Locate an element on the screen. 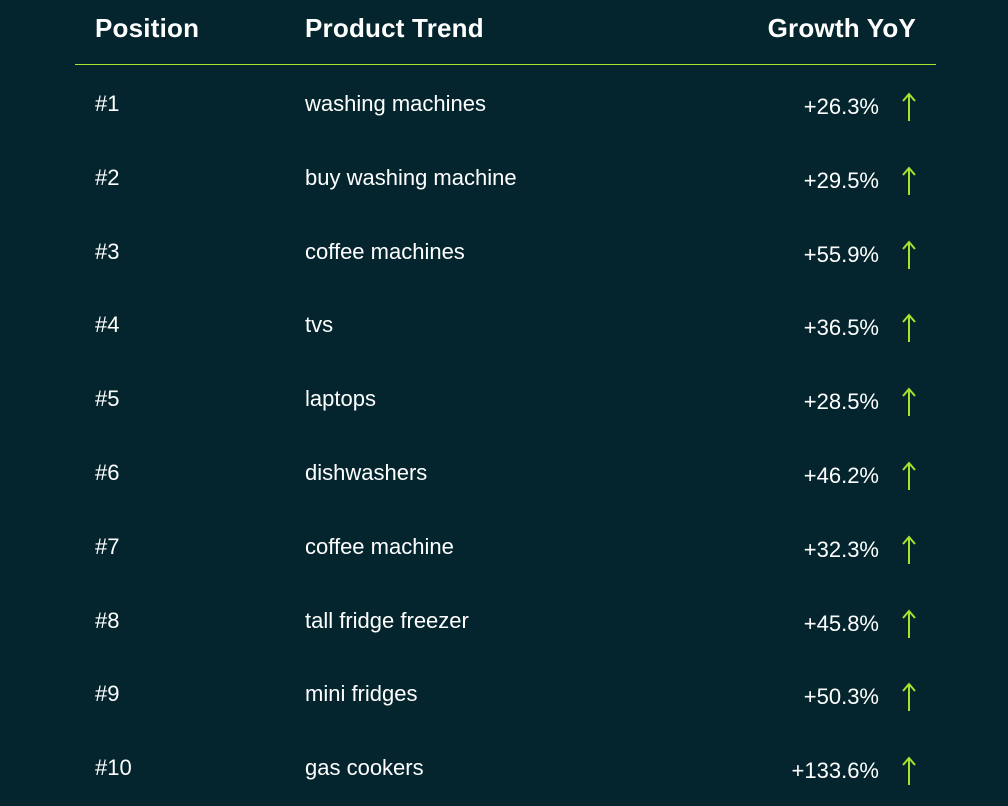 The height and width of the screenshot is (806, 1008). product-trend-cell: tvs is located at coordinates (319, 325).